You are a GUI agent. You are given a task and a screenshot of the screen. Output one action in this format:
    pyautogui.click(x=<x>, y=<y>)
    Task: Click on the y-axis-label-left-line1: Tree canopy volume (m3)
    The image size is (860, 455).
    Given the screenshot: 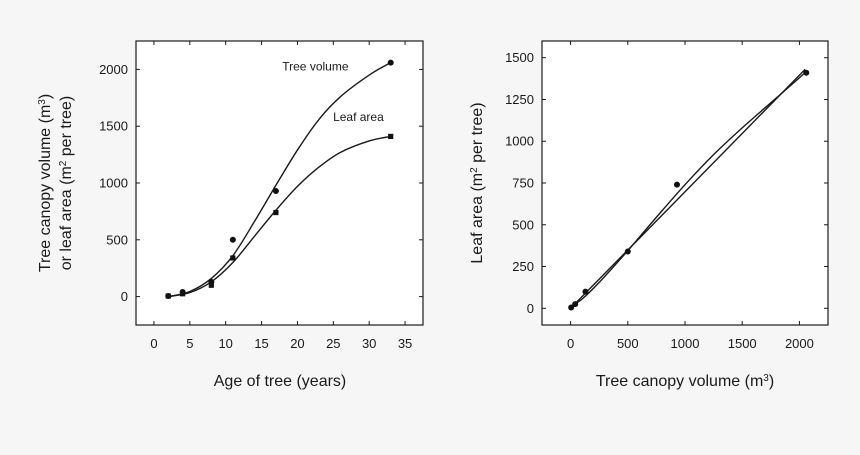 What is the action you would take?
    pyautogui.click(x=46, y=183)
    